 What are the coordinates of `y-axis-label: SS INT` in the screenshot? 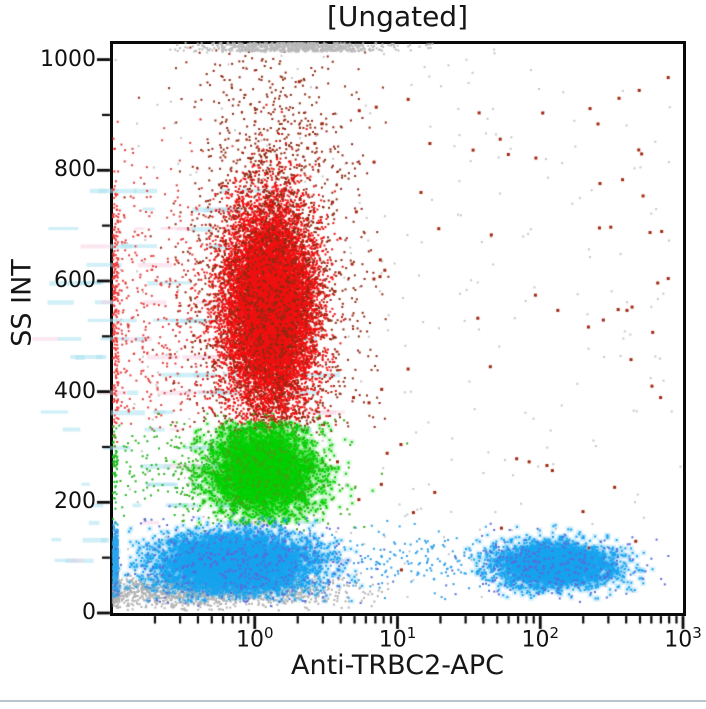 It's located at (22, 303).